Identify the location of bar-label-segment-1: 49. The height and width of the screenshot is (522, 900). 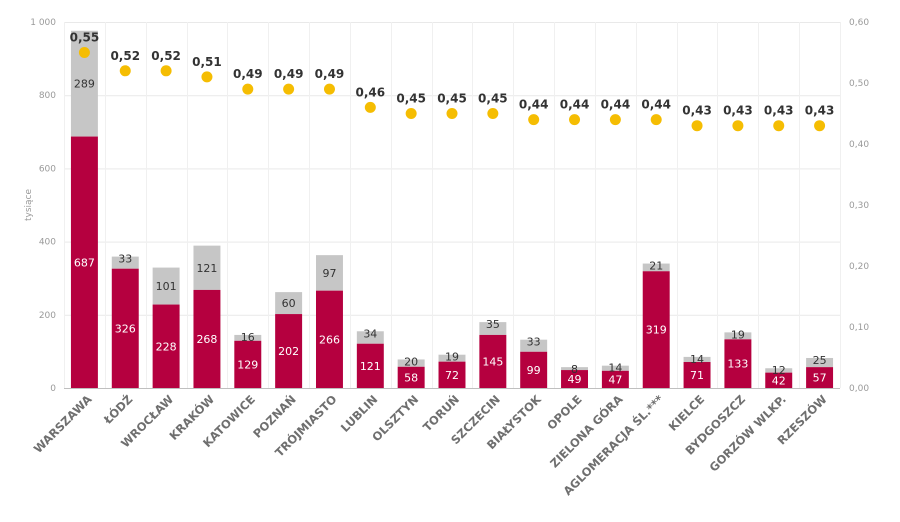
(575, 379).